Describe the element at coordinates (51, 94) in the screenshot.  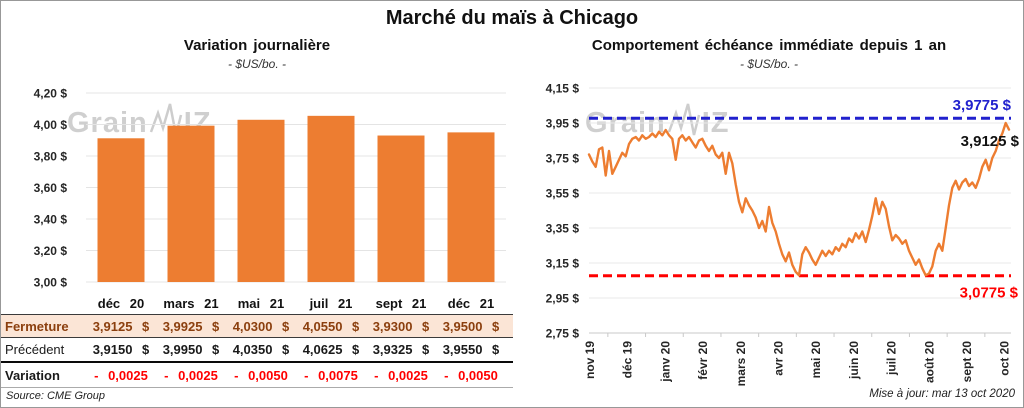
I see `y-tick-label: 4,20 $` at that location.